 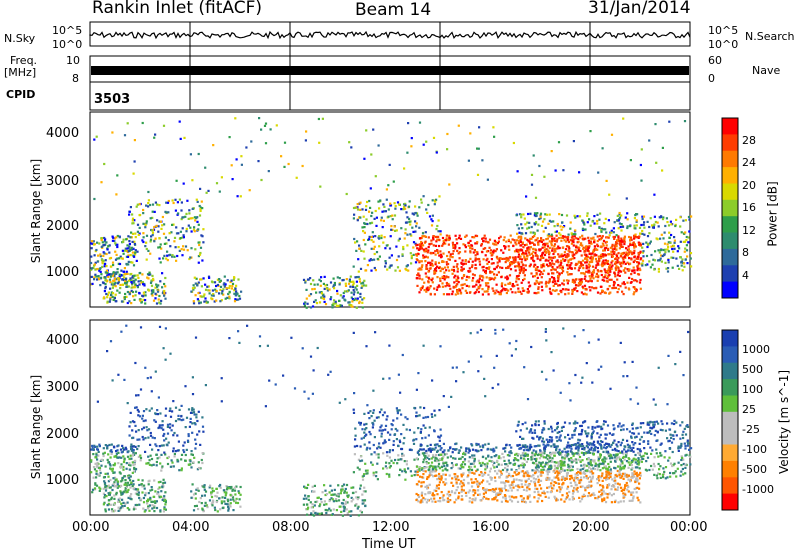 What do you see at coordinates (549, 241) in the screenshot?
I see `power-cell-1975` at bounding box center [549, 241].